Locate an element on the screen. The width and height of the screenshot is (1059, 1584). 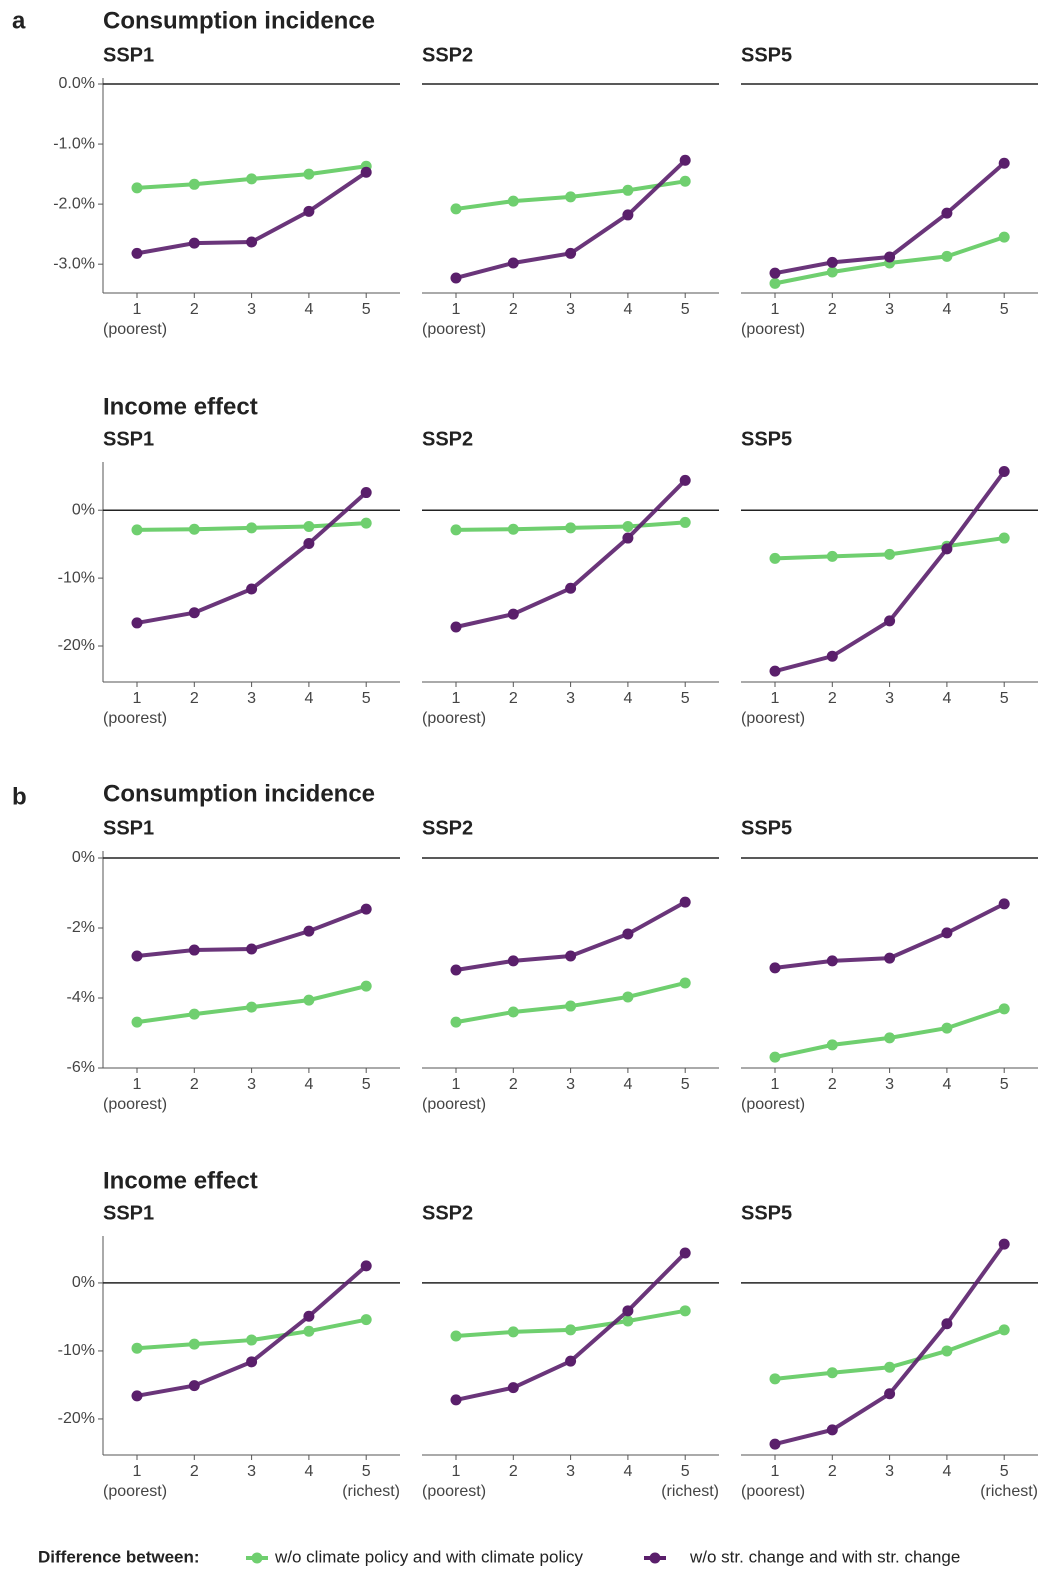
y-tick-label: -2.0% is located at coordinates (74, 203).